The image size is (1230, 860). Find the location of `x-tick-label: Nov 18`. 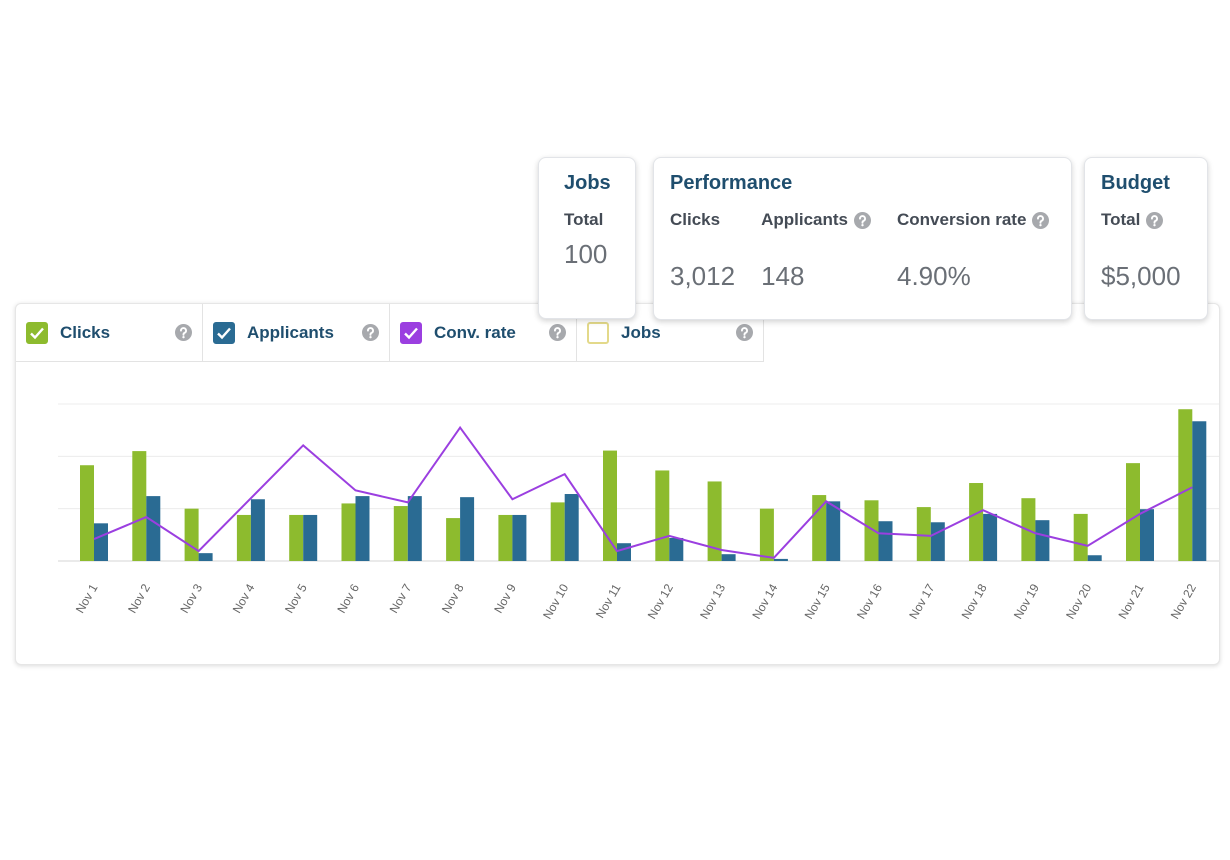

x-tick-label: Nov 18 is located at coordinates (974, 601).